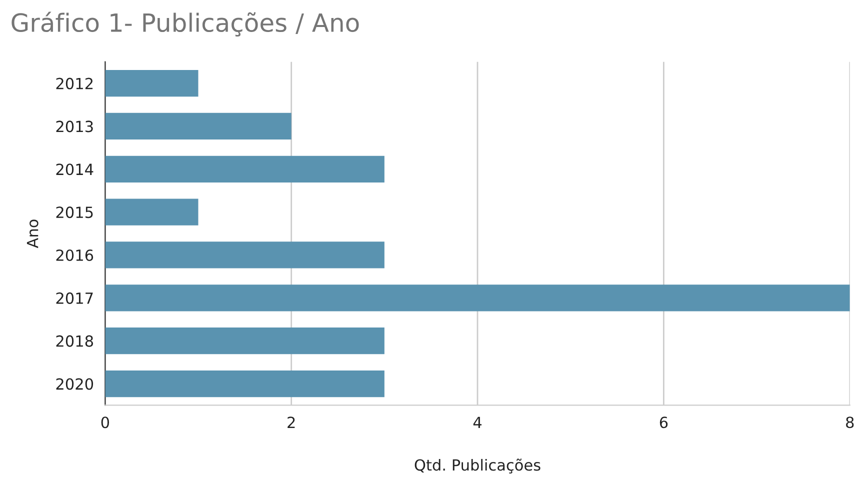  I want to click on x-tick-label: 2, so click(291, 422).